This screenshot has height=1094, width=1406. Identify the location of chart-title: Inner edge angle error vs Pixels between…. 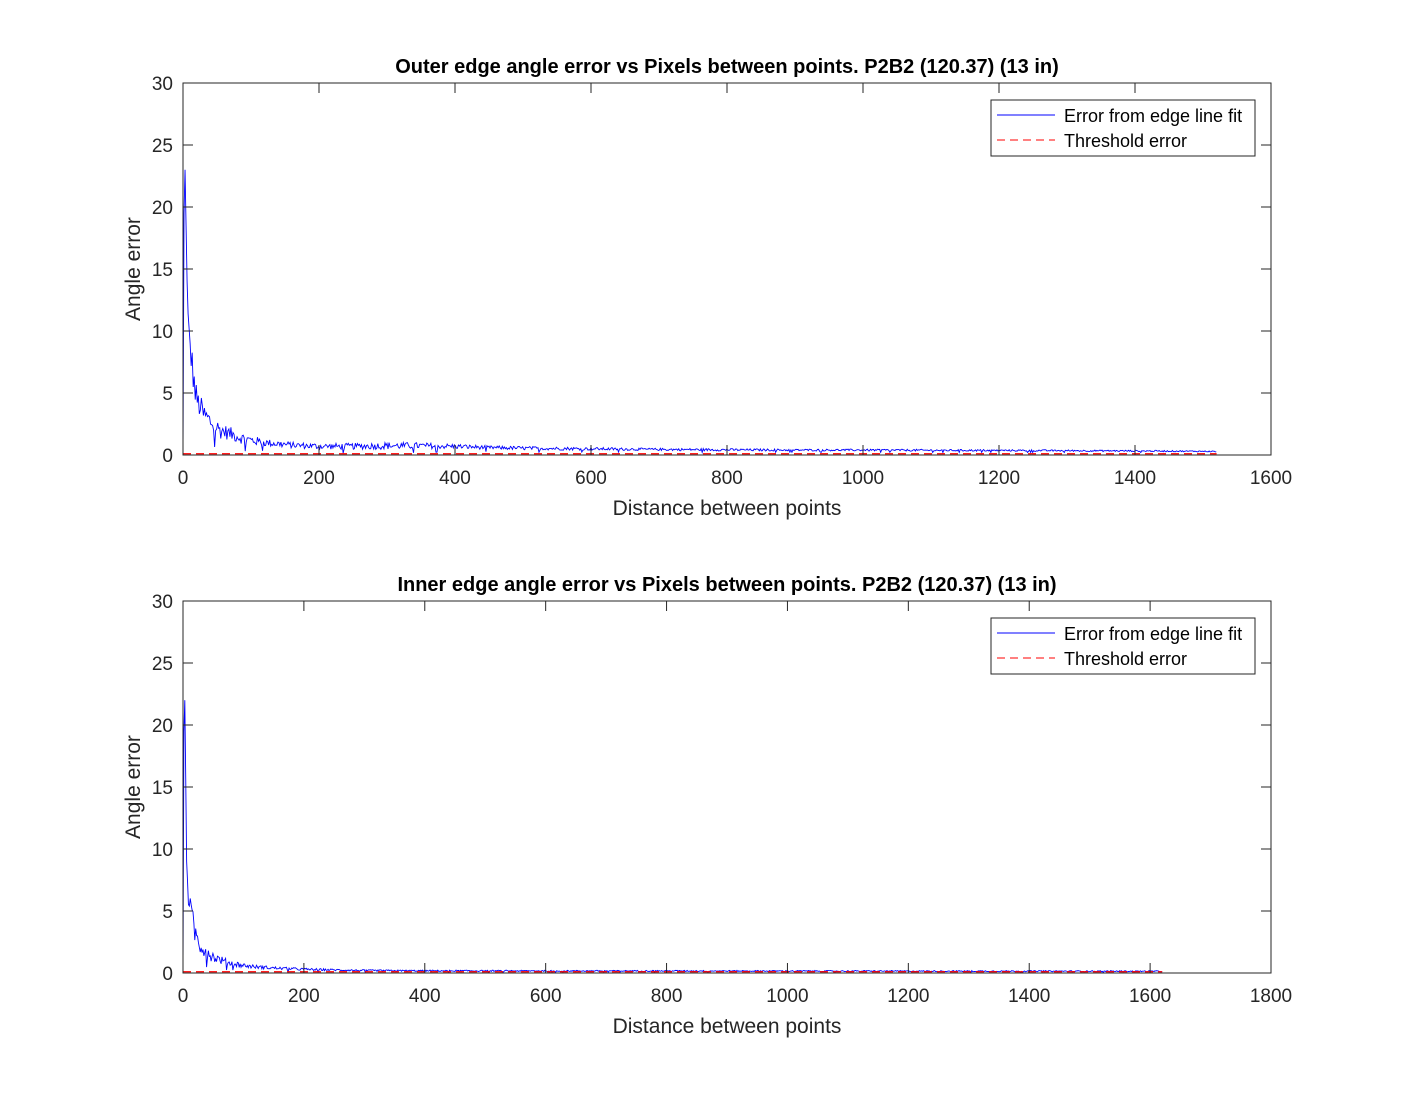
(726, 585).